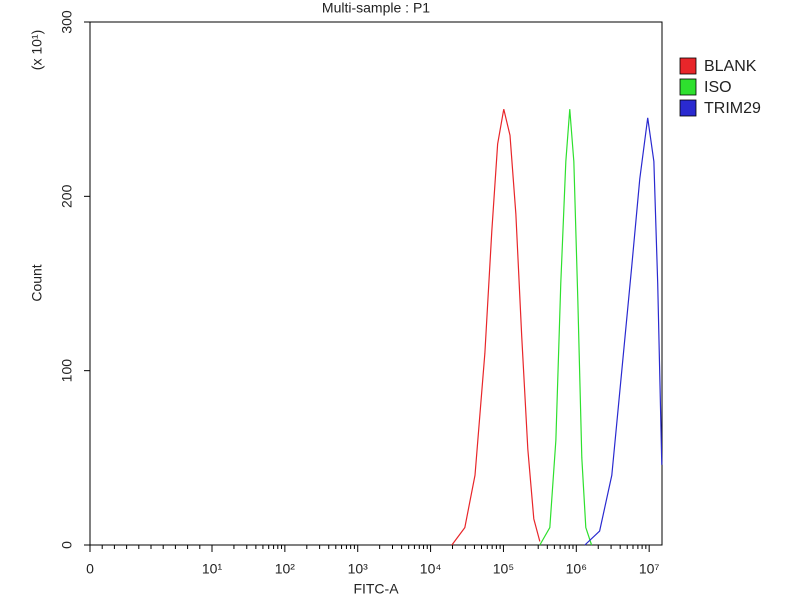  What do you see at coordinates (285, 569) in the screenshot?
I see `x-tick-label: 10²` at bounding box center [285, 569].